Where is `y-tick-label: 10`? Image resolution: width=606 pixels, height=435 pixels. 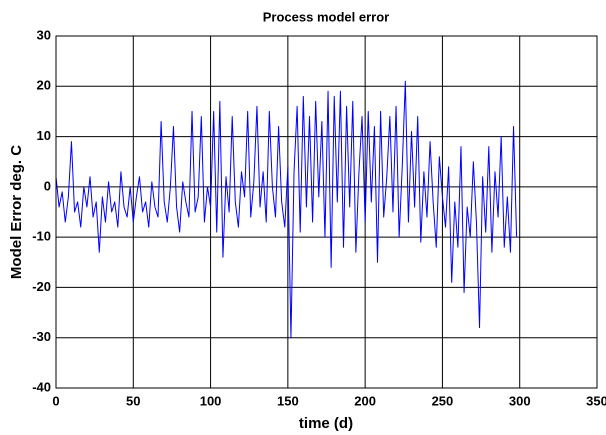
y-tick-label: 10 is located at coordinates (44, 135).